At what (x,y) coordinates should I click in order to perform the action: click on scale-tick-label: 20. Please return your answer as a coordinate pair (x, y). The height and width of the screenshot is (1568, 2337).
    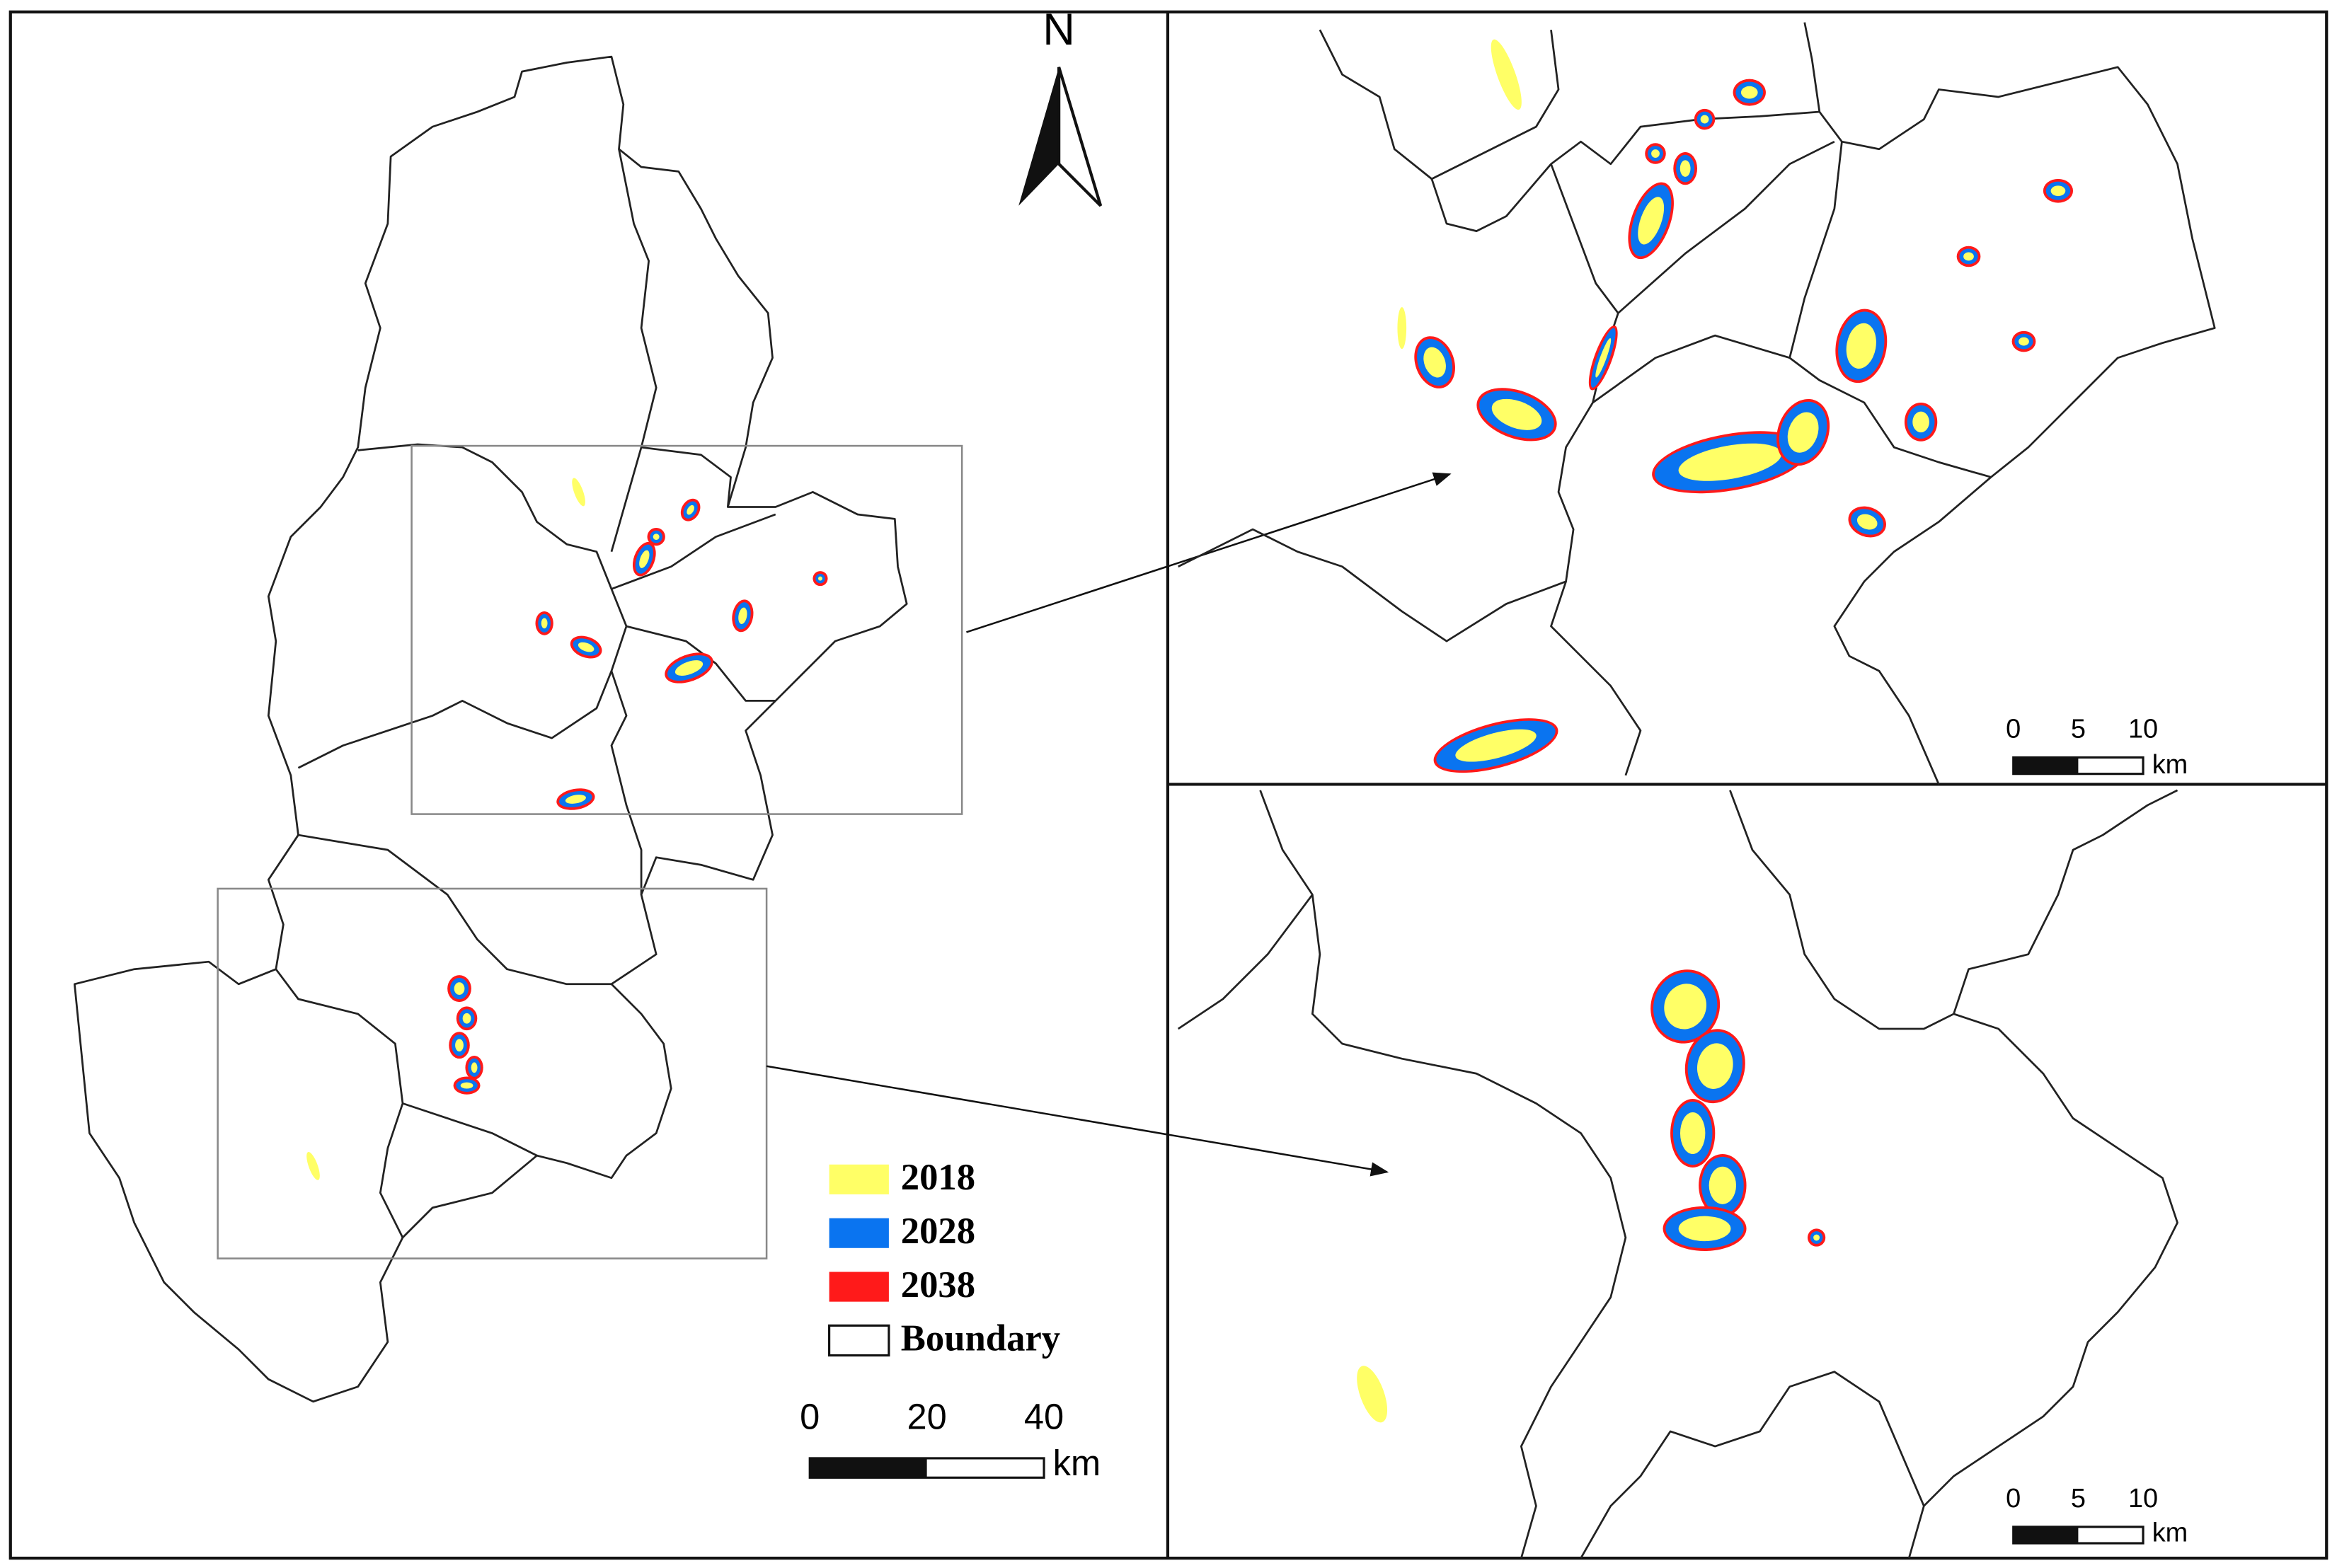
    Looking at the image, I should click on (927, 1416).